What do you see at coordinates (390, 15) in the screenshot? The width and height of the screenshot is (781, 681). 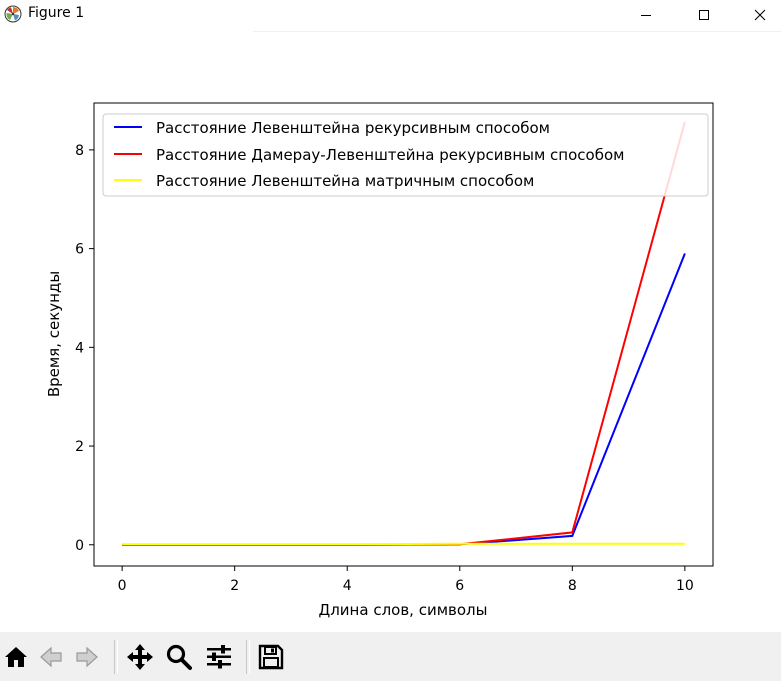 I see `title-bar: Figure 1` at bounding box center [390, 15].